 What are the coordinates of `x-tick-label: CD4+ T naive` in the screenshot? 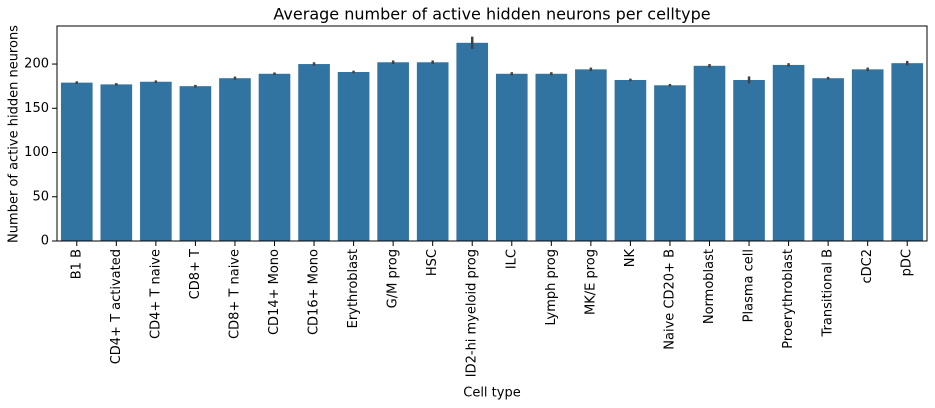 It's located at (155, 294).